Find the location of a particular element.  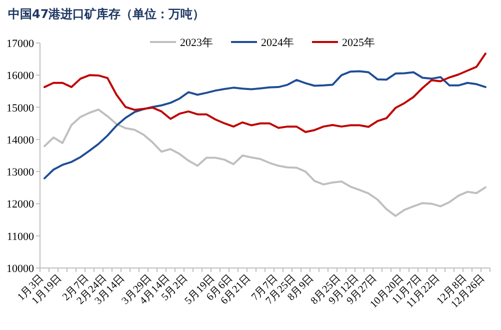

y-tick-label: 13000 is located at coordinates (20, 172).